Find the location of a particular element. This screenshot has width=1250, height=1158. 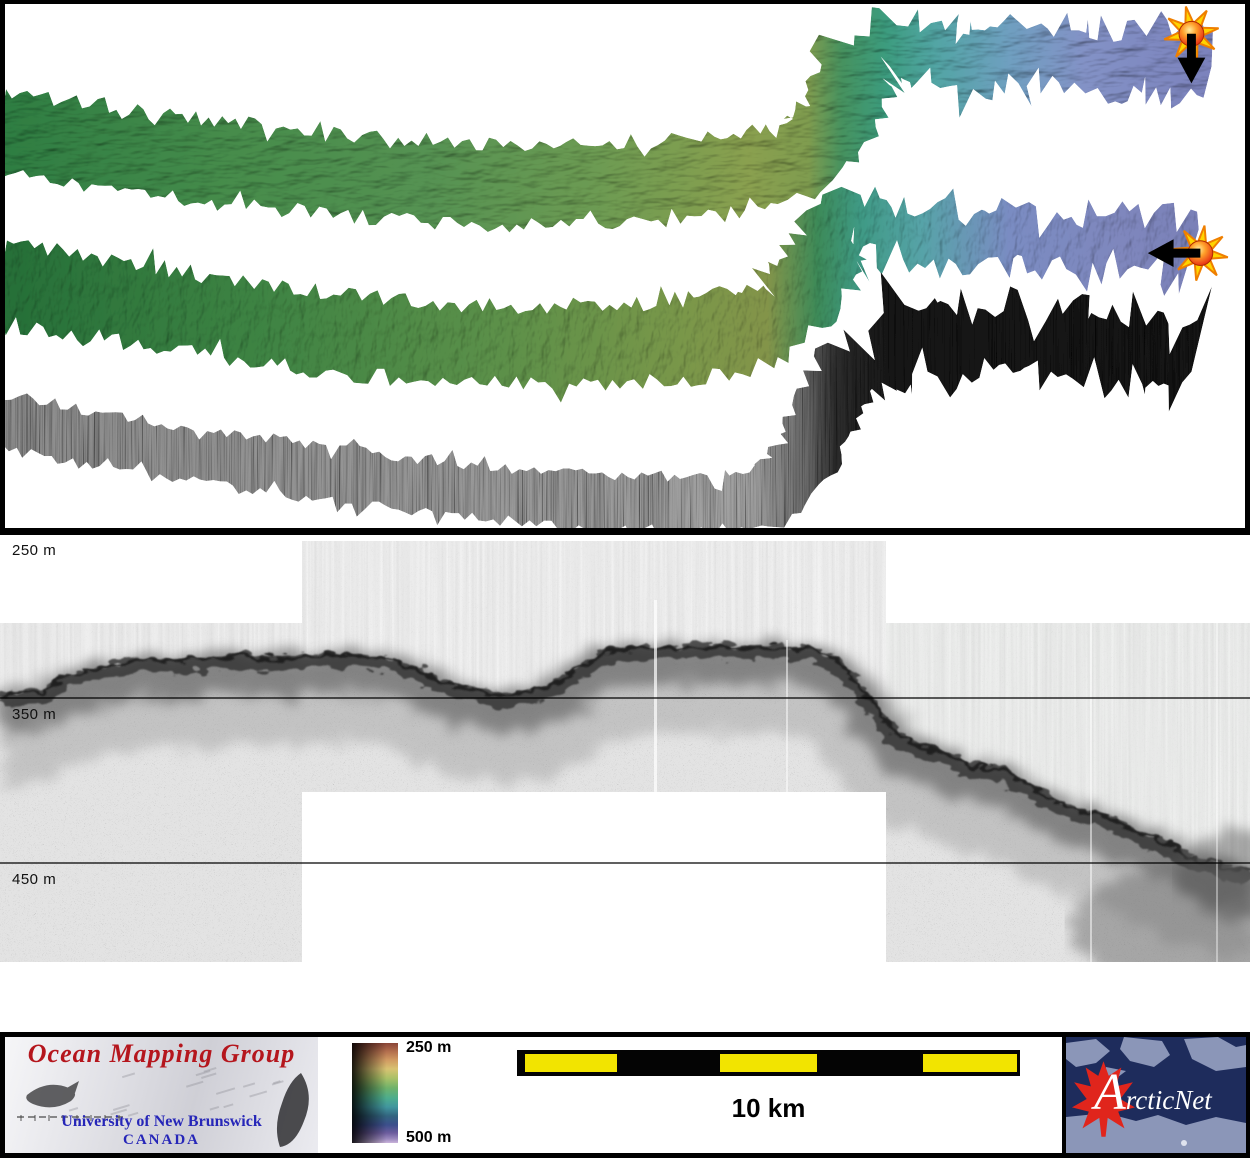

colorbar-bottom-label: 500 m is located at coordinates (429, 1137).